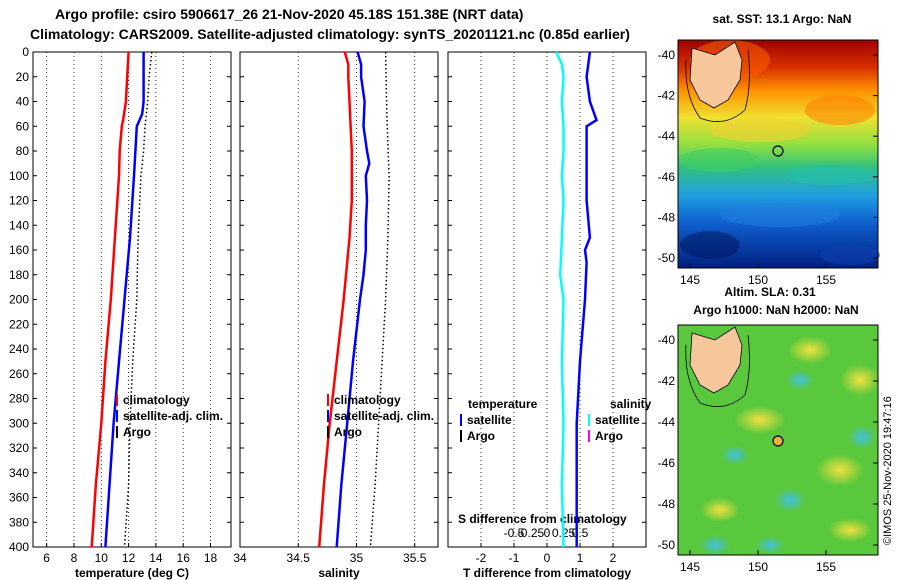 The width and height of the screenshot is (900, 580). I want to click on s-tick-label: 0, so click(547, 533).